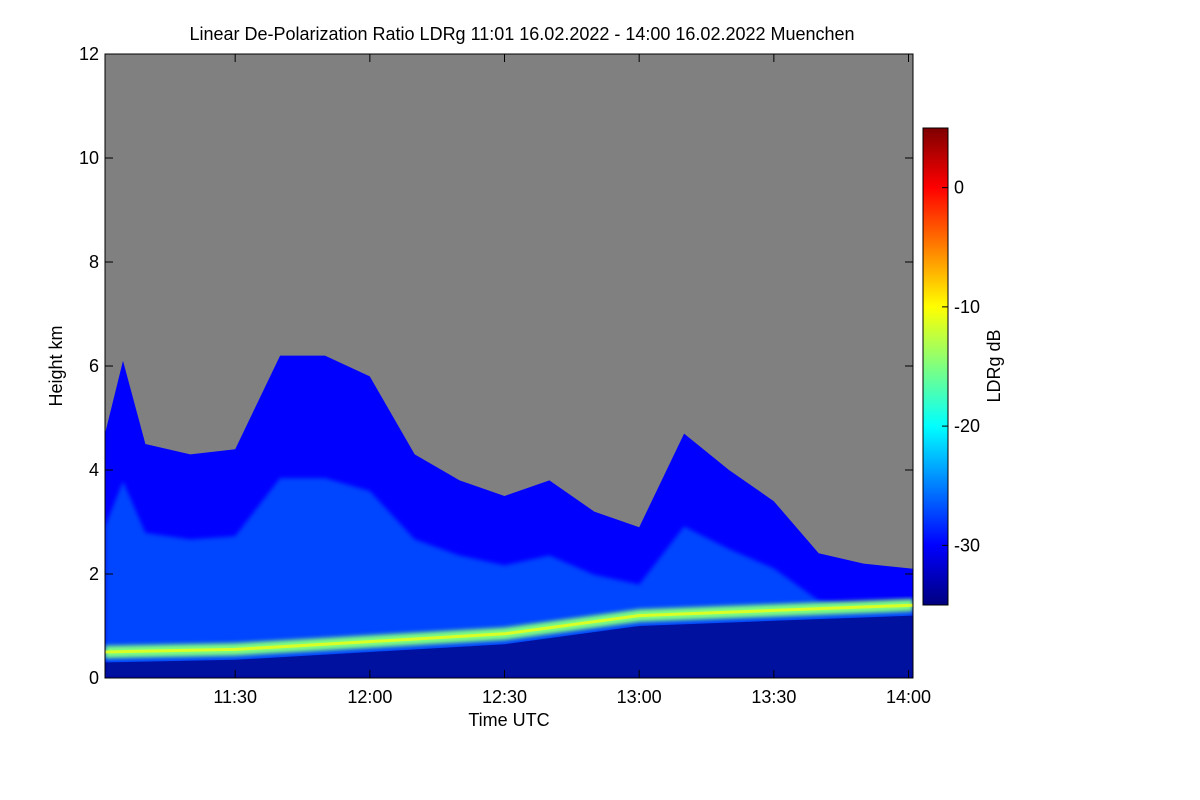 The width and height of the screenshot is (1200, 800). I want to click on x-tick-label: 12:30, so click(504, 697).